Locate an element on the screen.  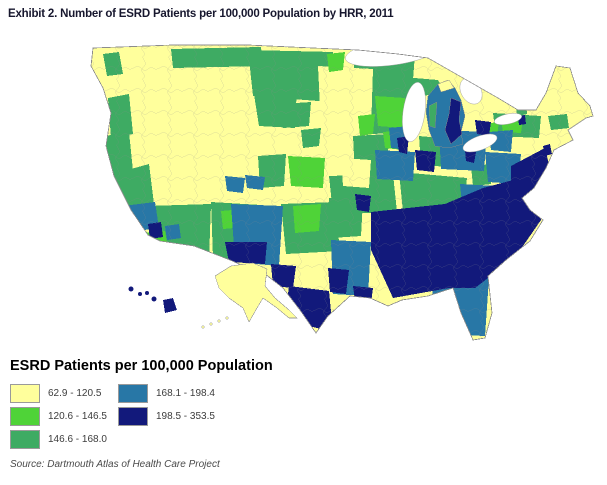
legend-column-2: 168.1 - 198.4 198.5 - 353.5 is located at coordinates (167, 407).